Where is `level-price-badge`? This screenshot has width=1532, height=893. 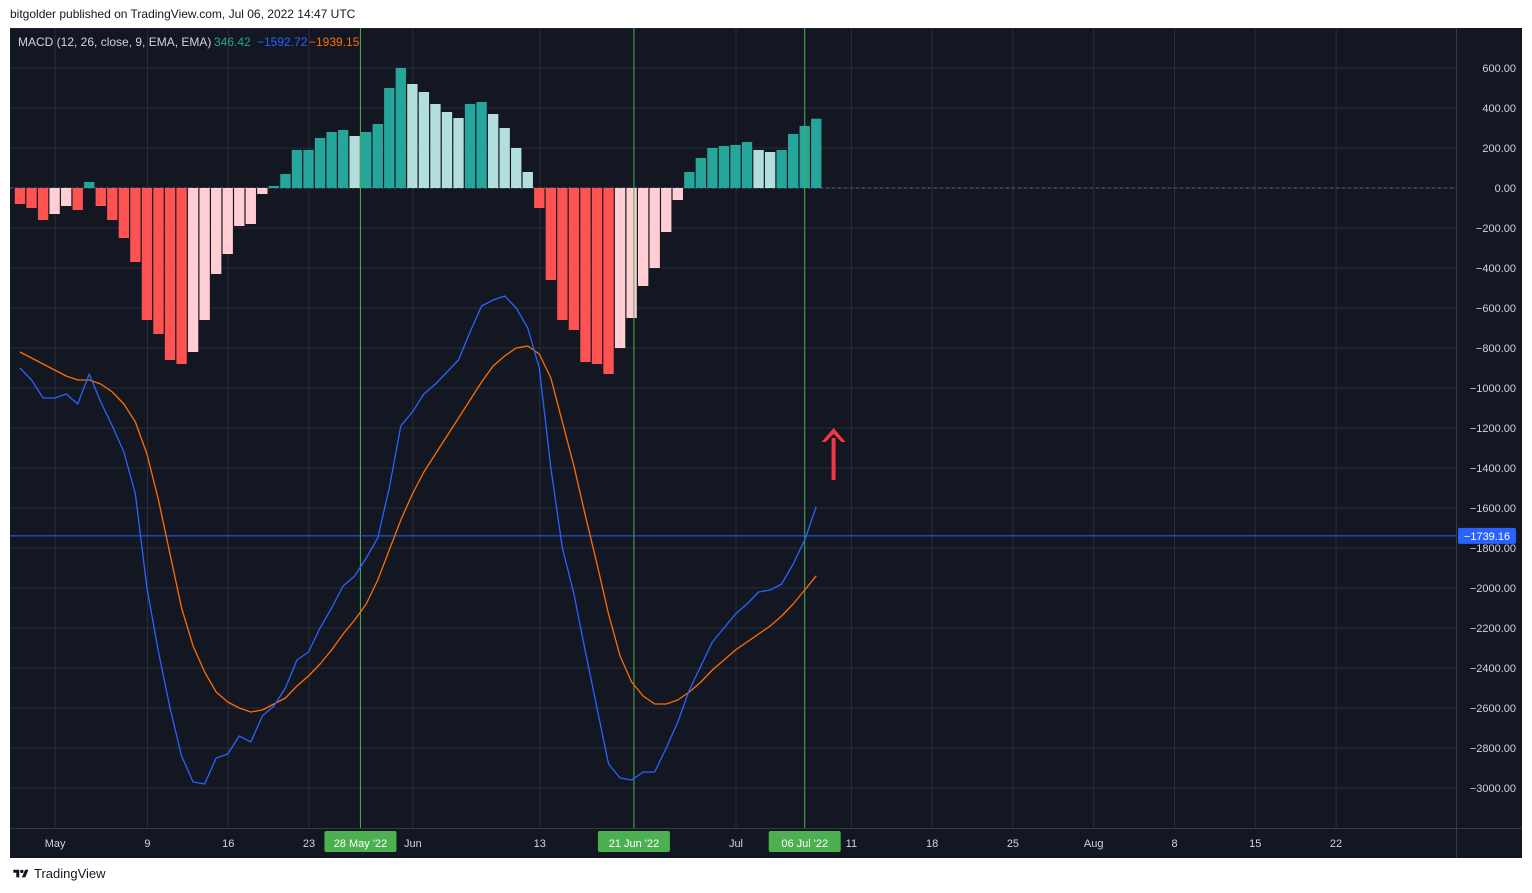 level-price-badge is located at coordinates (1487, 535).